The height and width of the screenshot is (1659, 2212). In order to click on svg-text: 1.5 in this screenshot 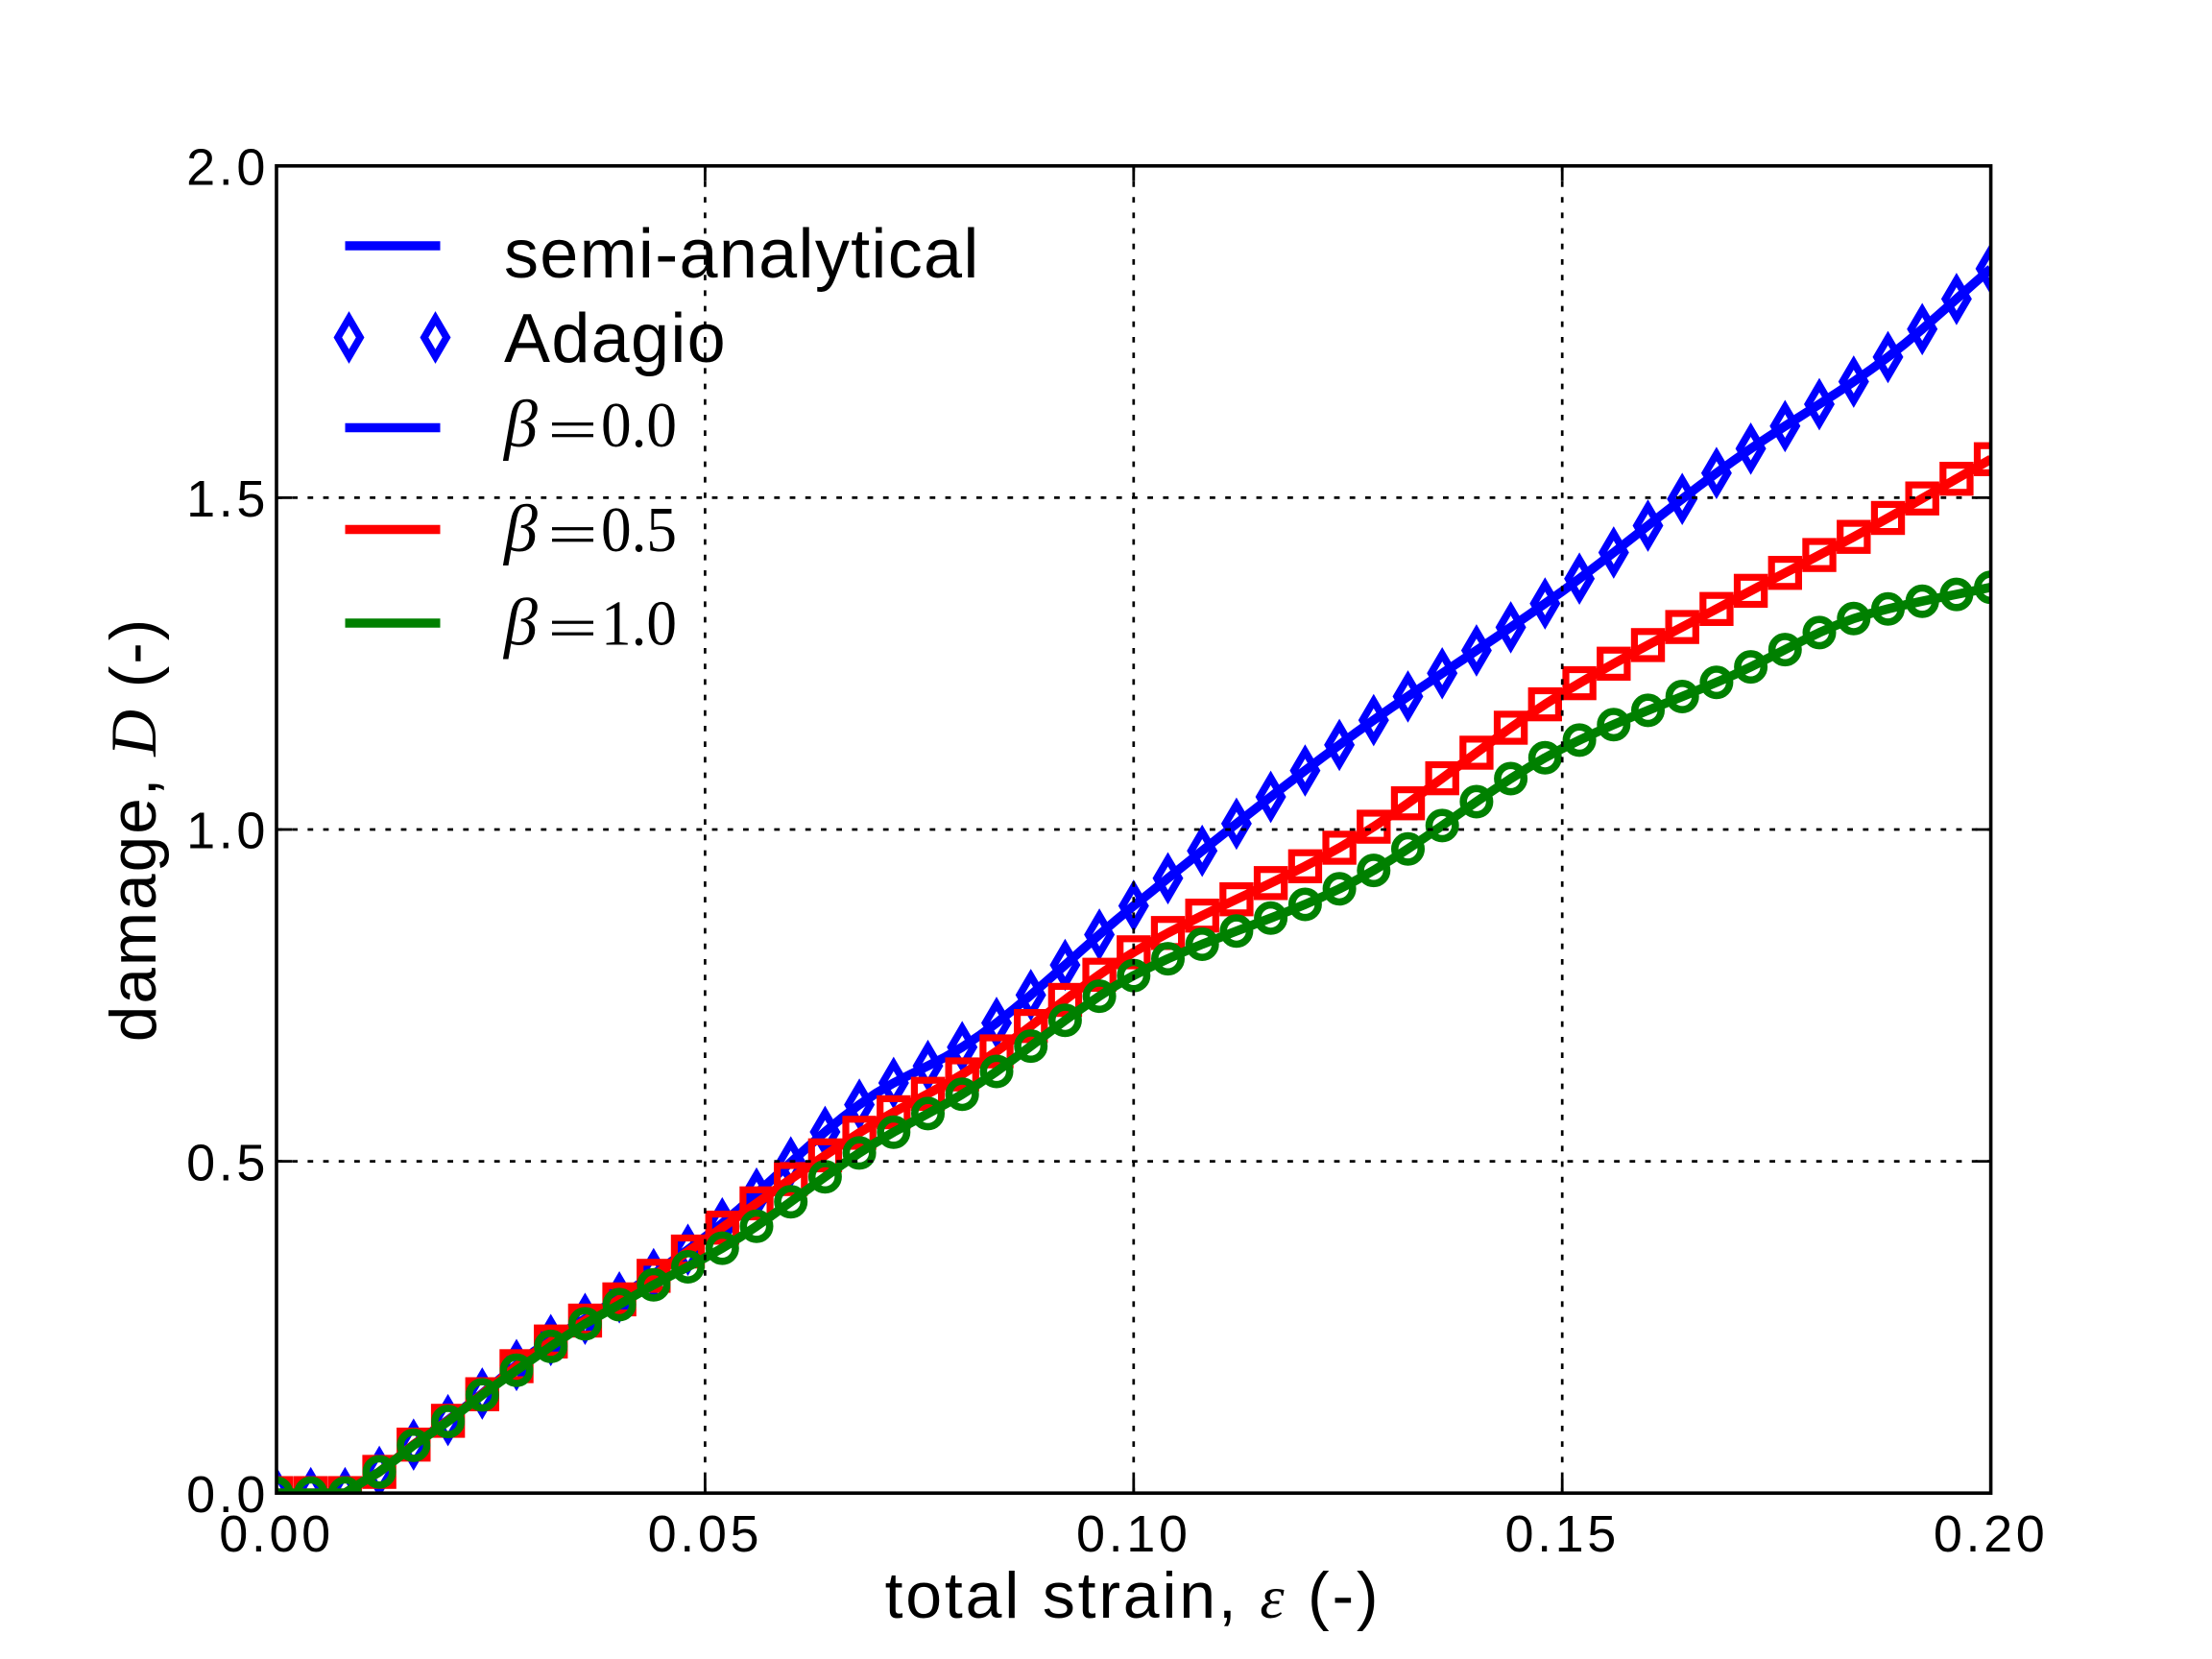, I will do `click(227, 499)`.